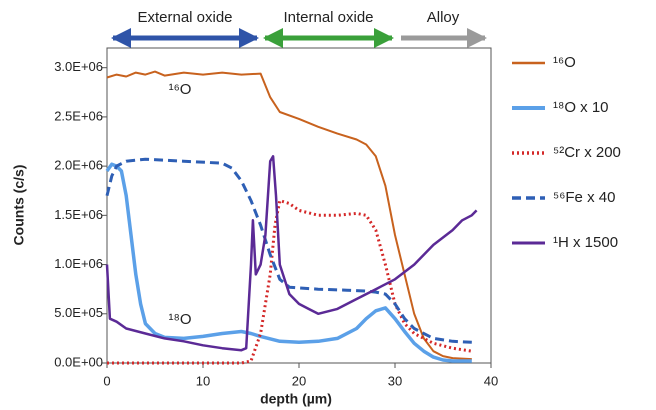 The image size is (656, 410). What do you see at coordinates (106, 380) in the screenshot?
I see `x-tick-label: 0` at bounding box center [106, 380].